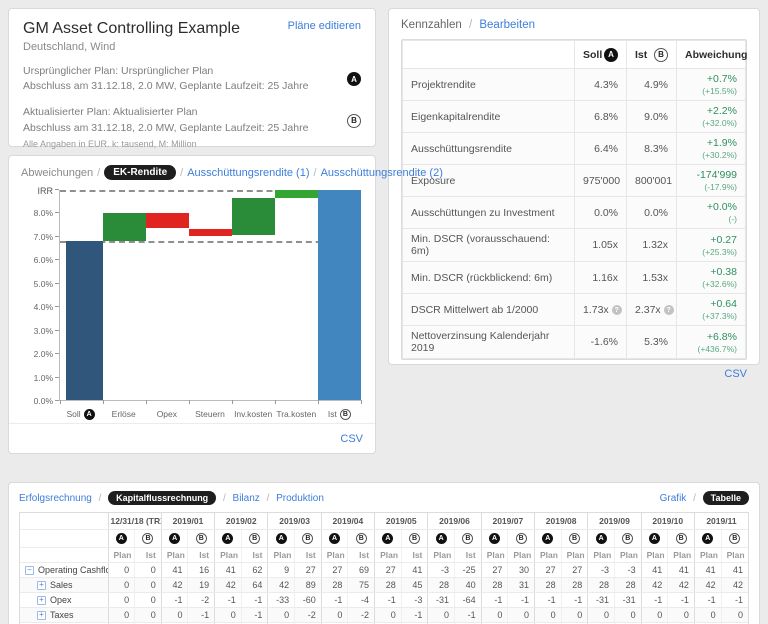 This screenshot has height=624, width=768. I want to click on edit-plans-link: Pläne editieren, so click(324, 26).